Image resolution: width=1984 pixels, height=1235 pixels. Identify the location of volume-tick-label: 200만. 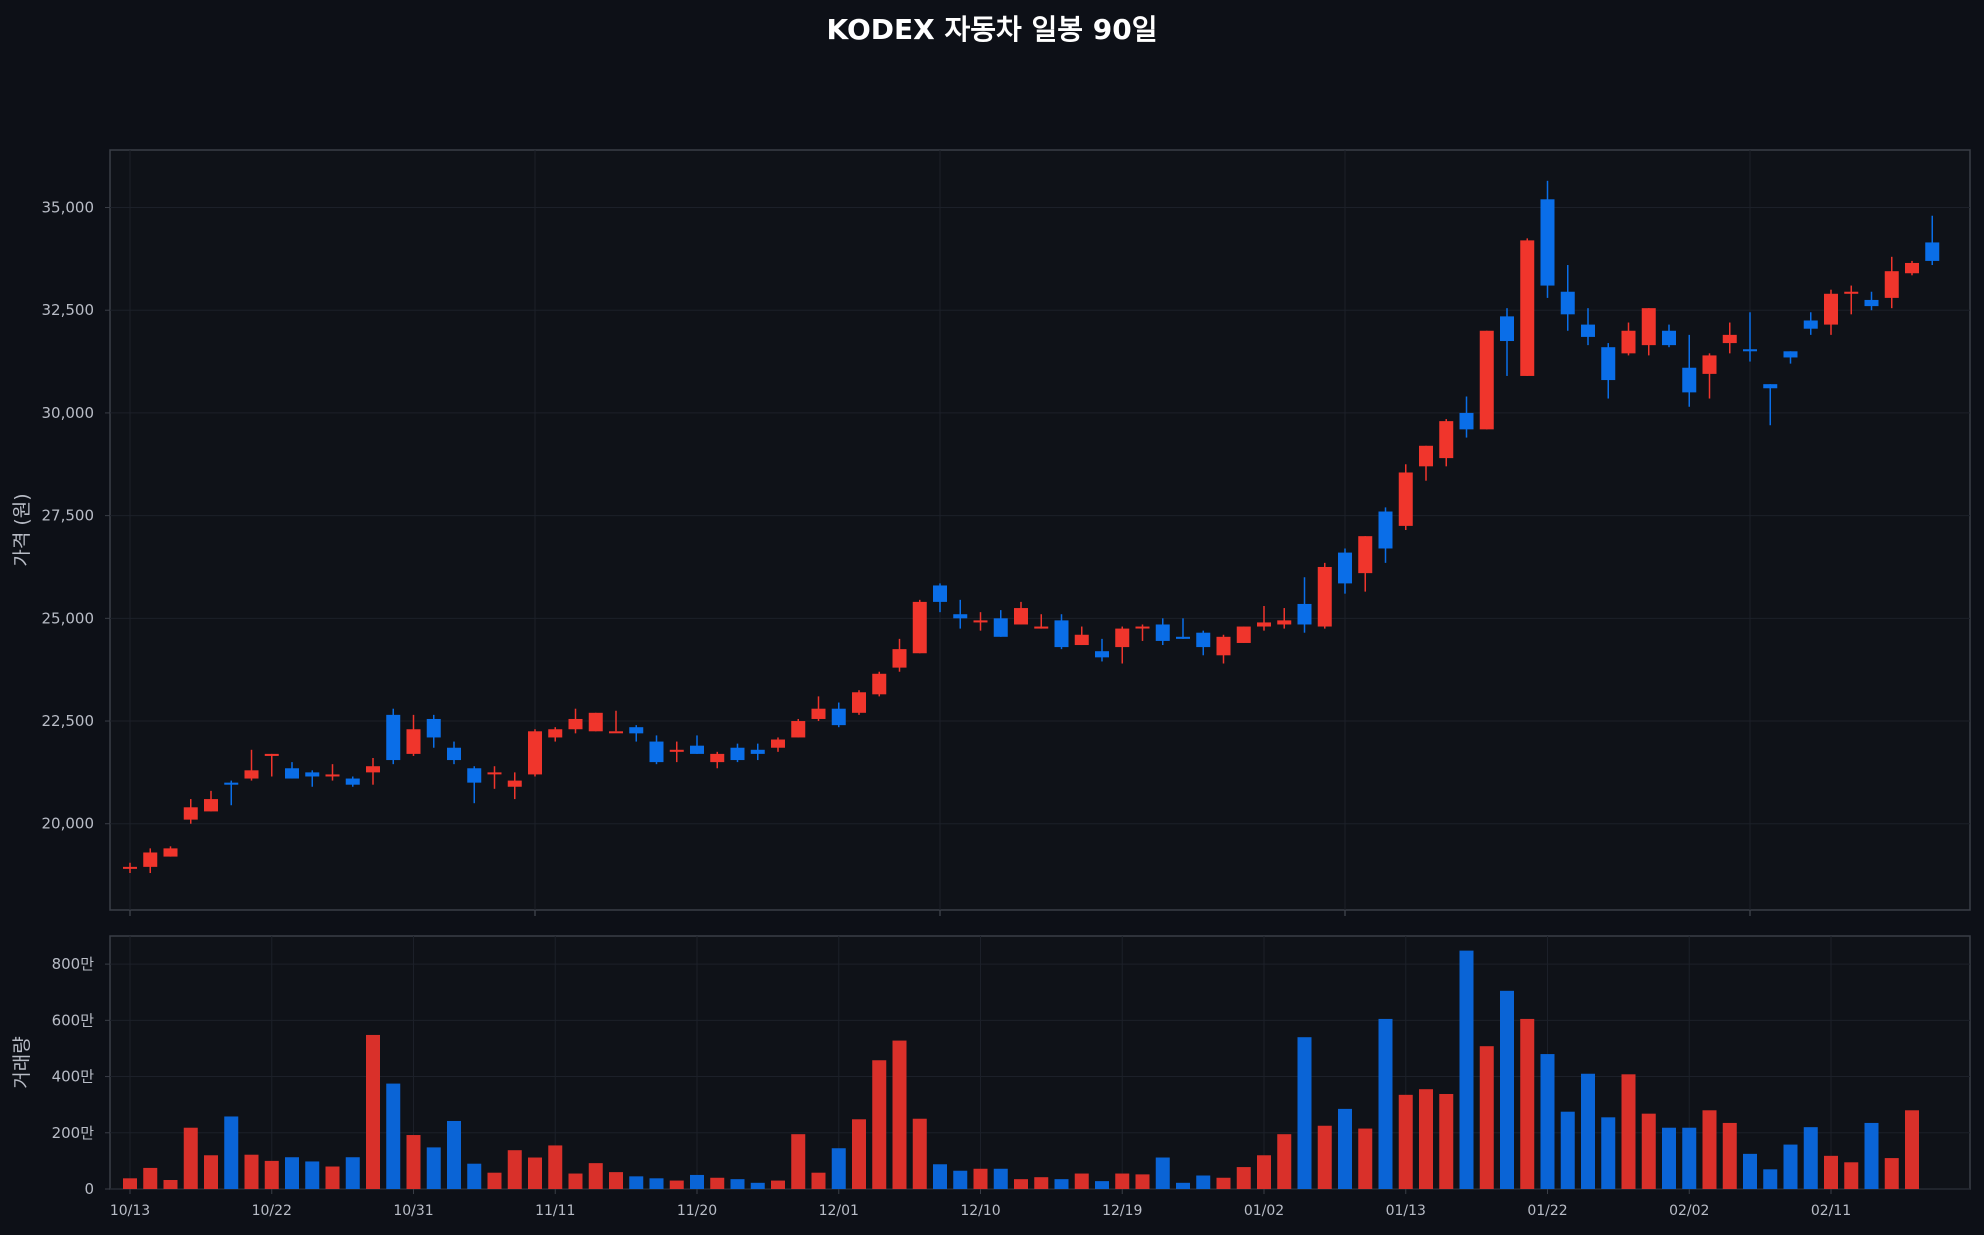
(73, 1133).